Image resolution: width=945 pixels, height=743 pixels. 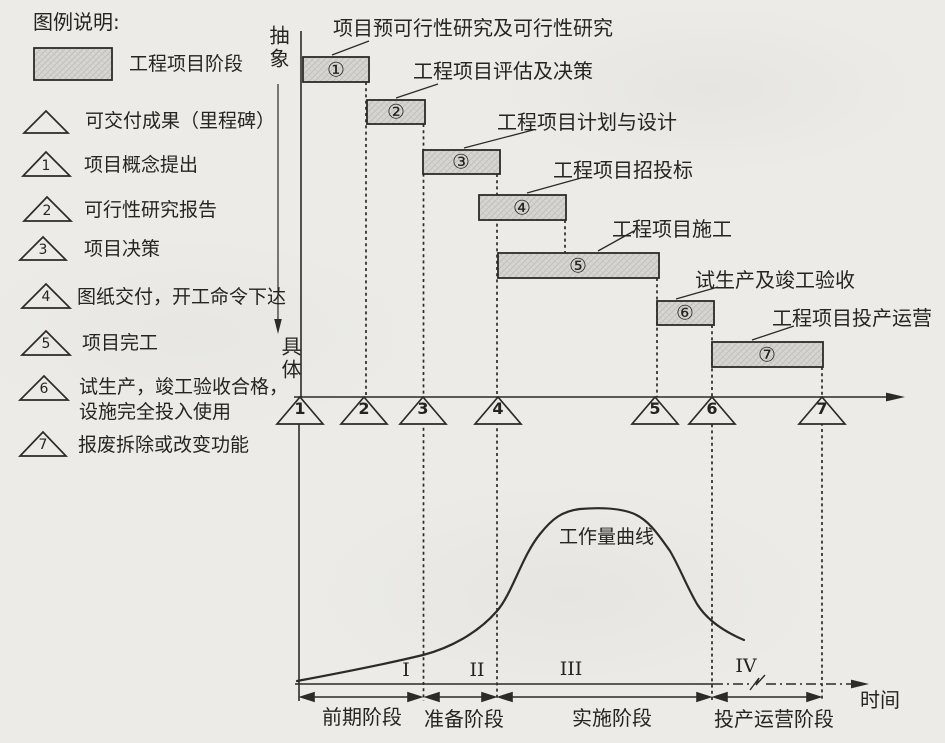 What do you see at coordinates (151, 210) in the screenshot?
I see `legend-item-label-2: 可行性研究报告` at bounding box center [151, 210].